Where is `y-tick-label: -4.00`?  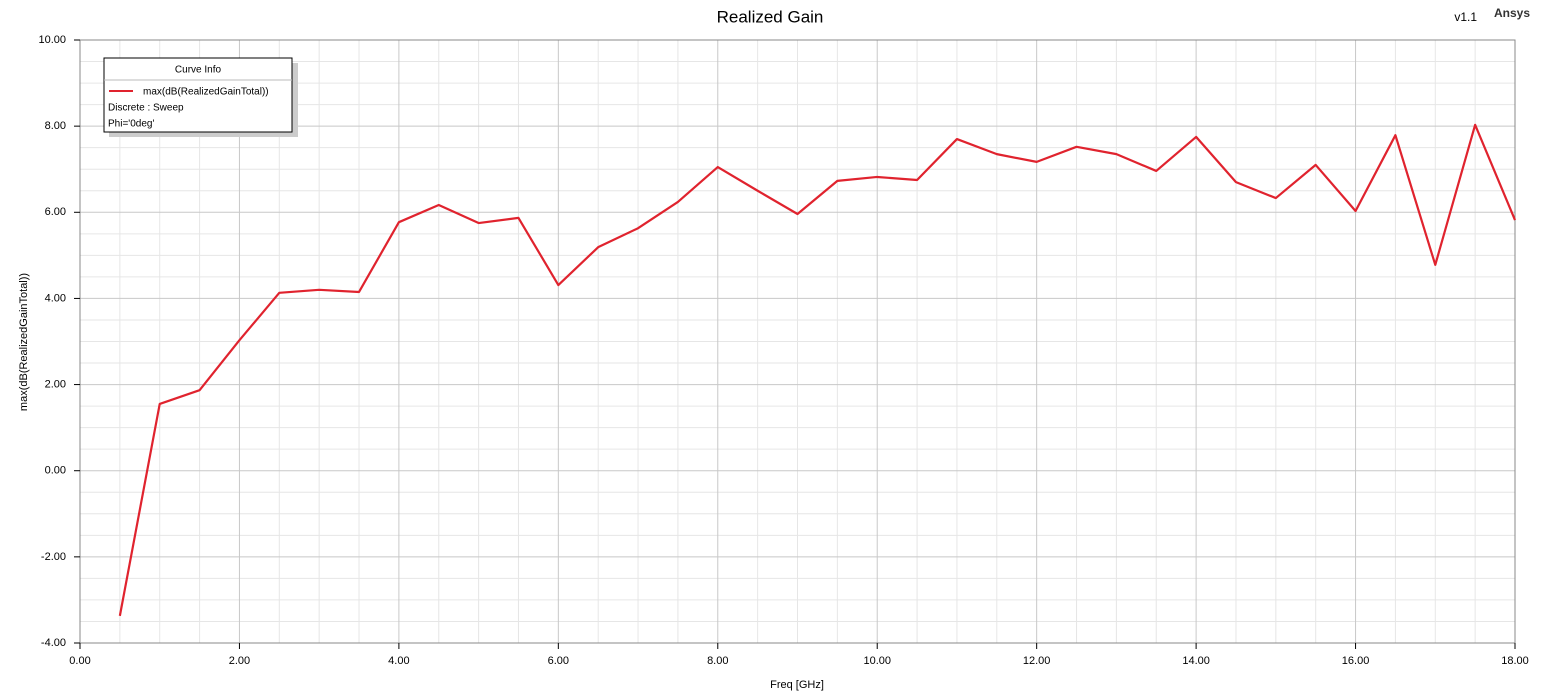 y-tick-label: -4.00 is located at coordinates (53, 643).